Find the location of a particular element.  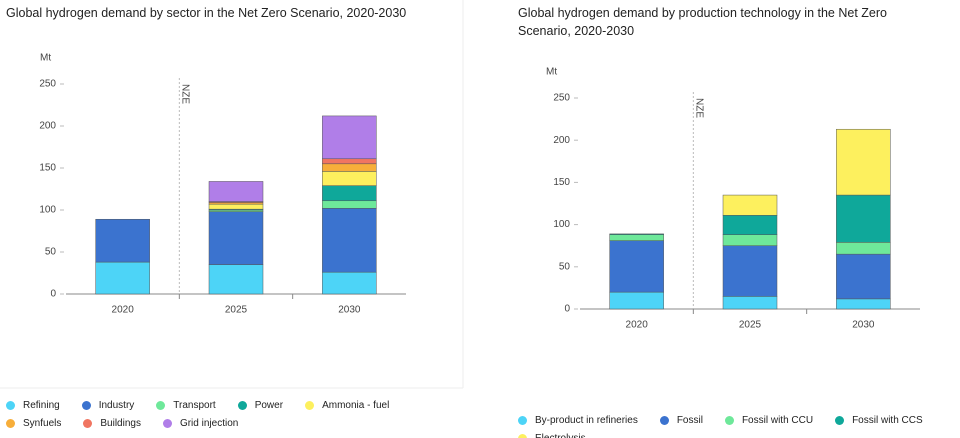

legend-label: Fossil with CCS is located at coordinates (887, 420).